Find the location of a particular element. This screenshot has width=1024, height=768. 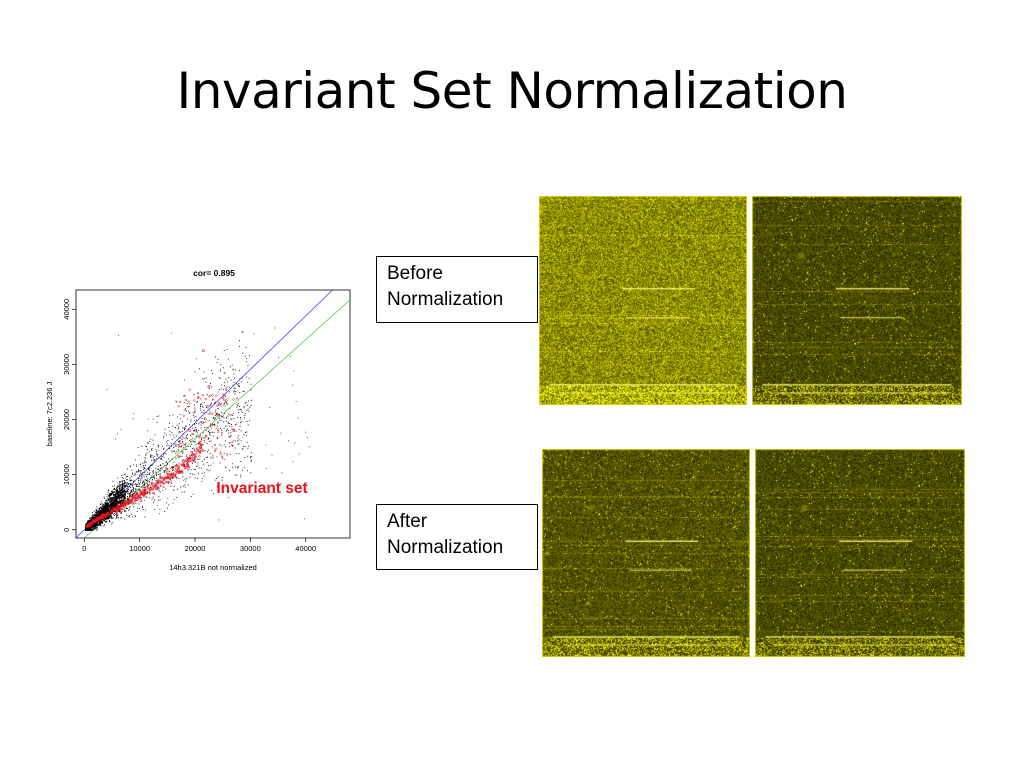

microarray-image-before-right is located at coordinates (857, 300).